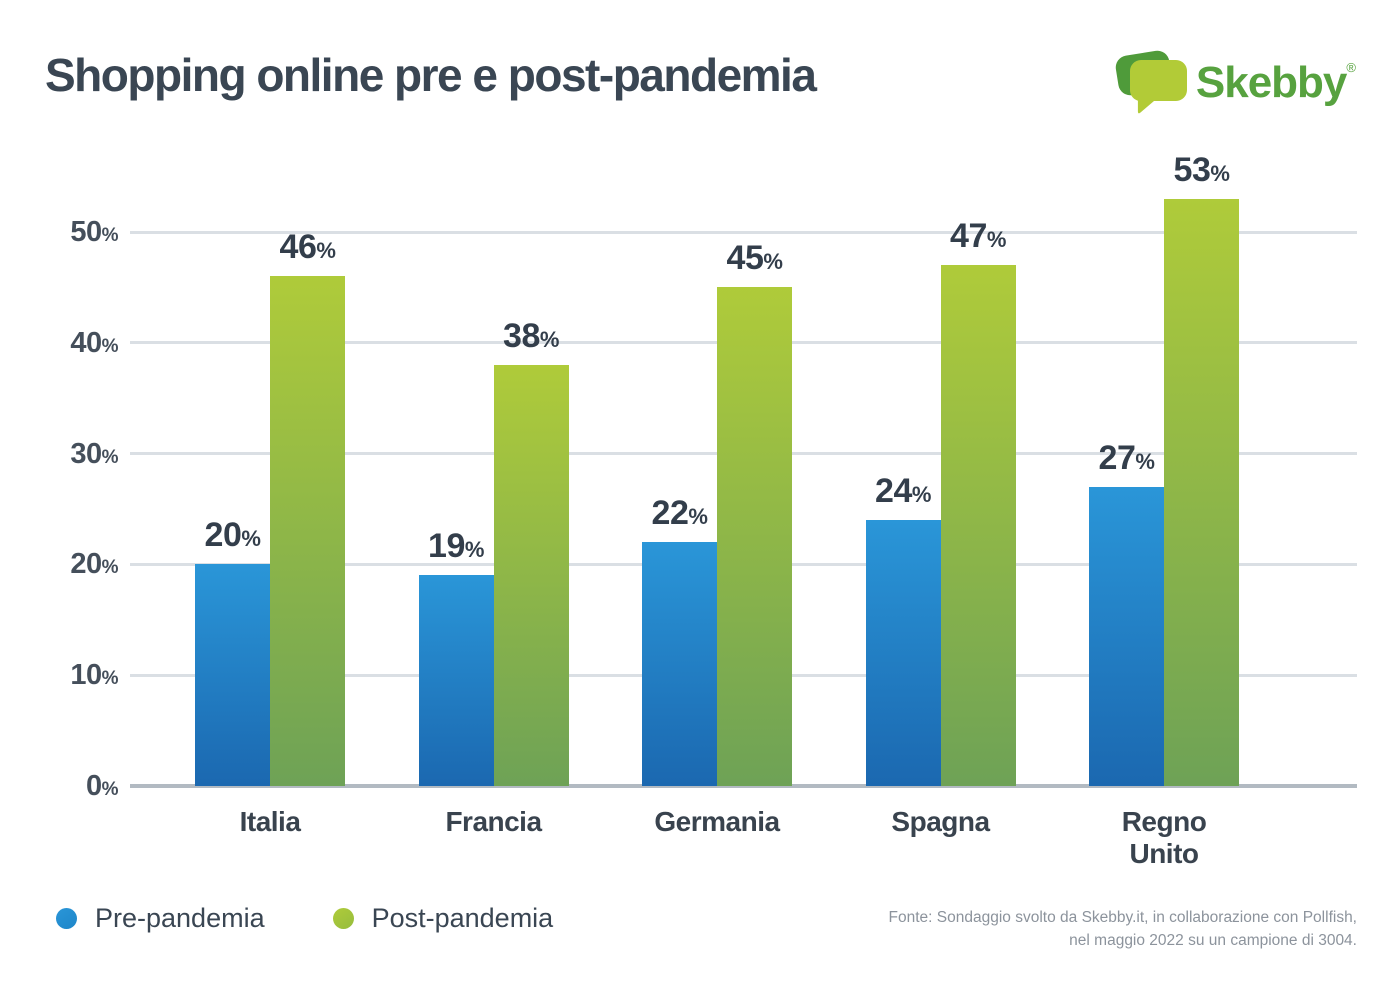 This screenshot has width=1400, height=1004. Describe the element at coordinates (307, 531) in the screenshot. I see `bar-post-pandemia-italia` at that location.